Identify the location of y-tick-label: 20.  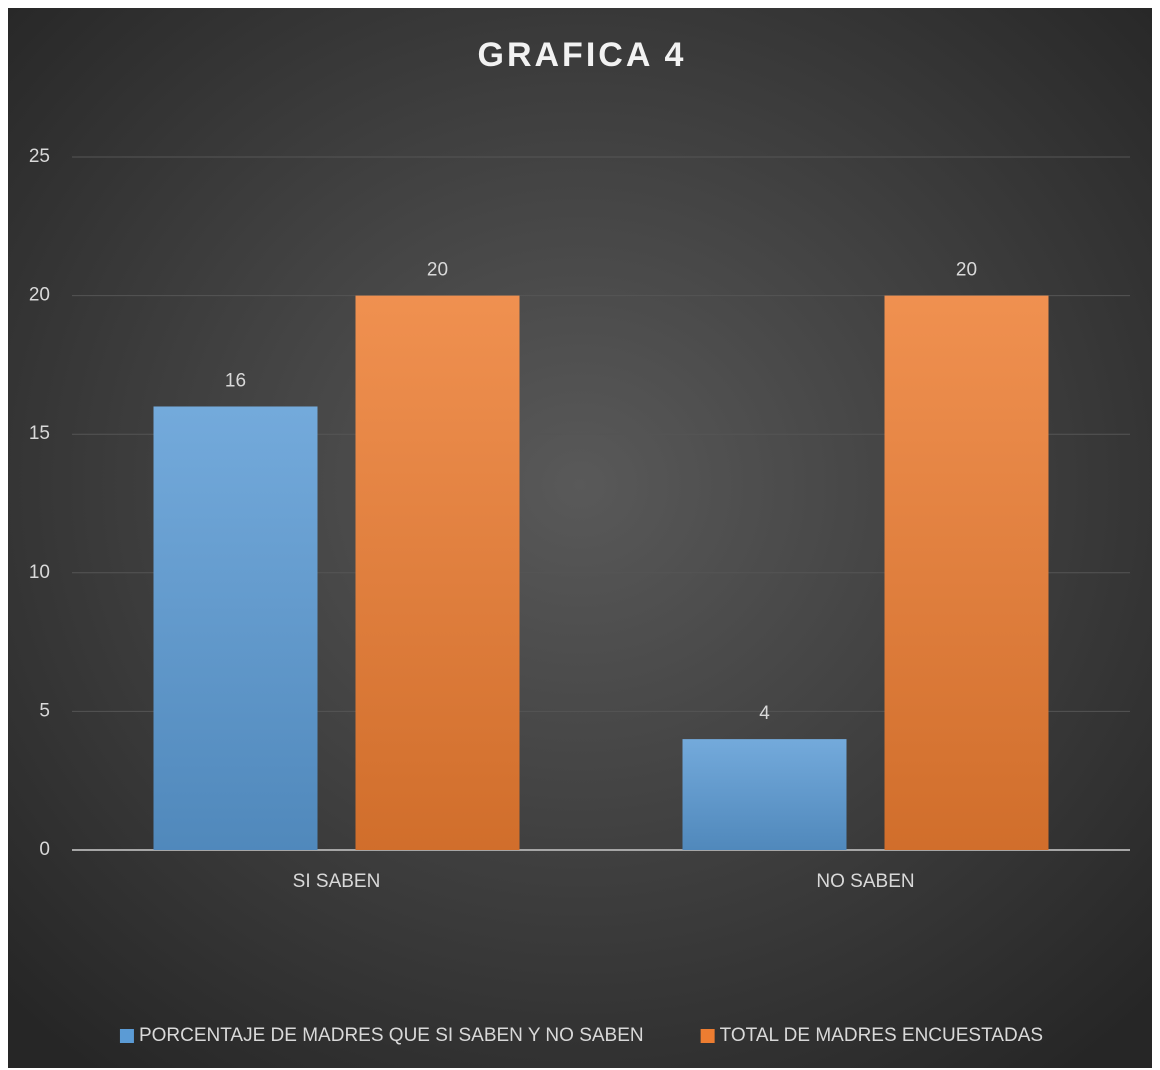
(39, 295).